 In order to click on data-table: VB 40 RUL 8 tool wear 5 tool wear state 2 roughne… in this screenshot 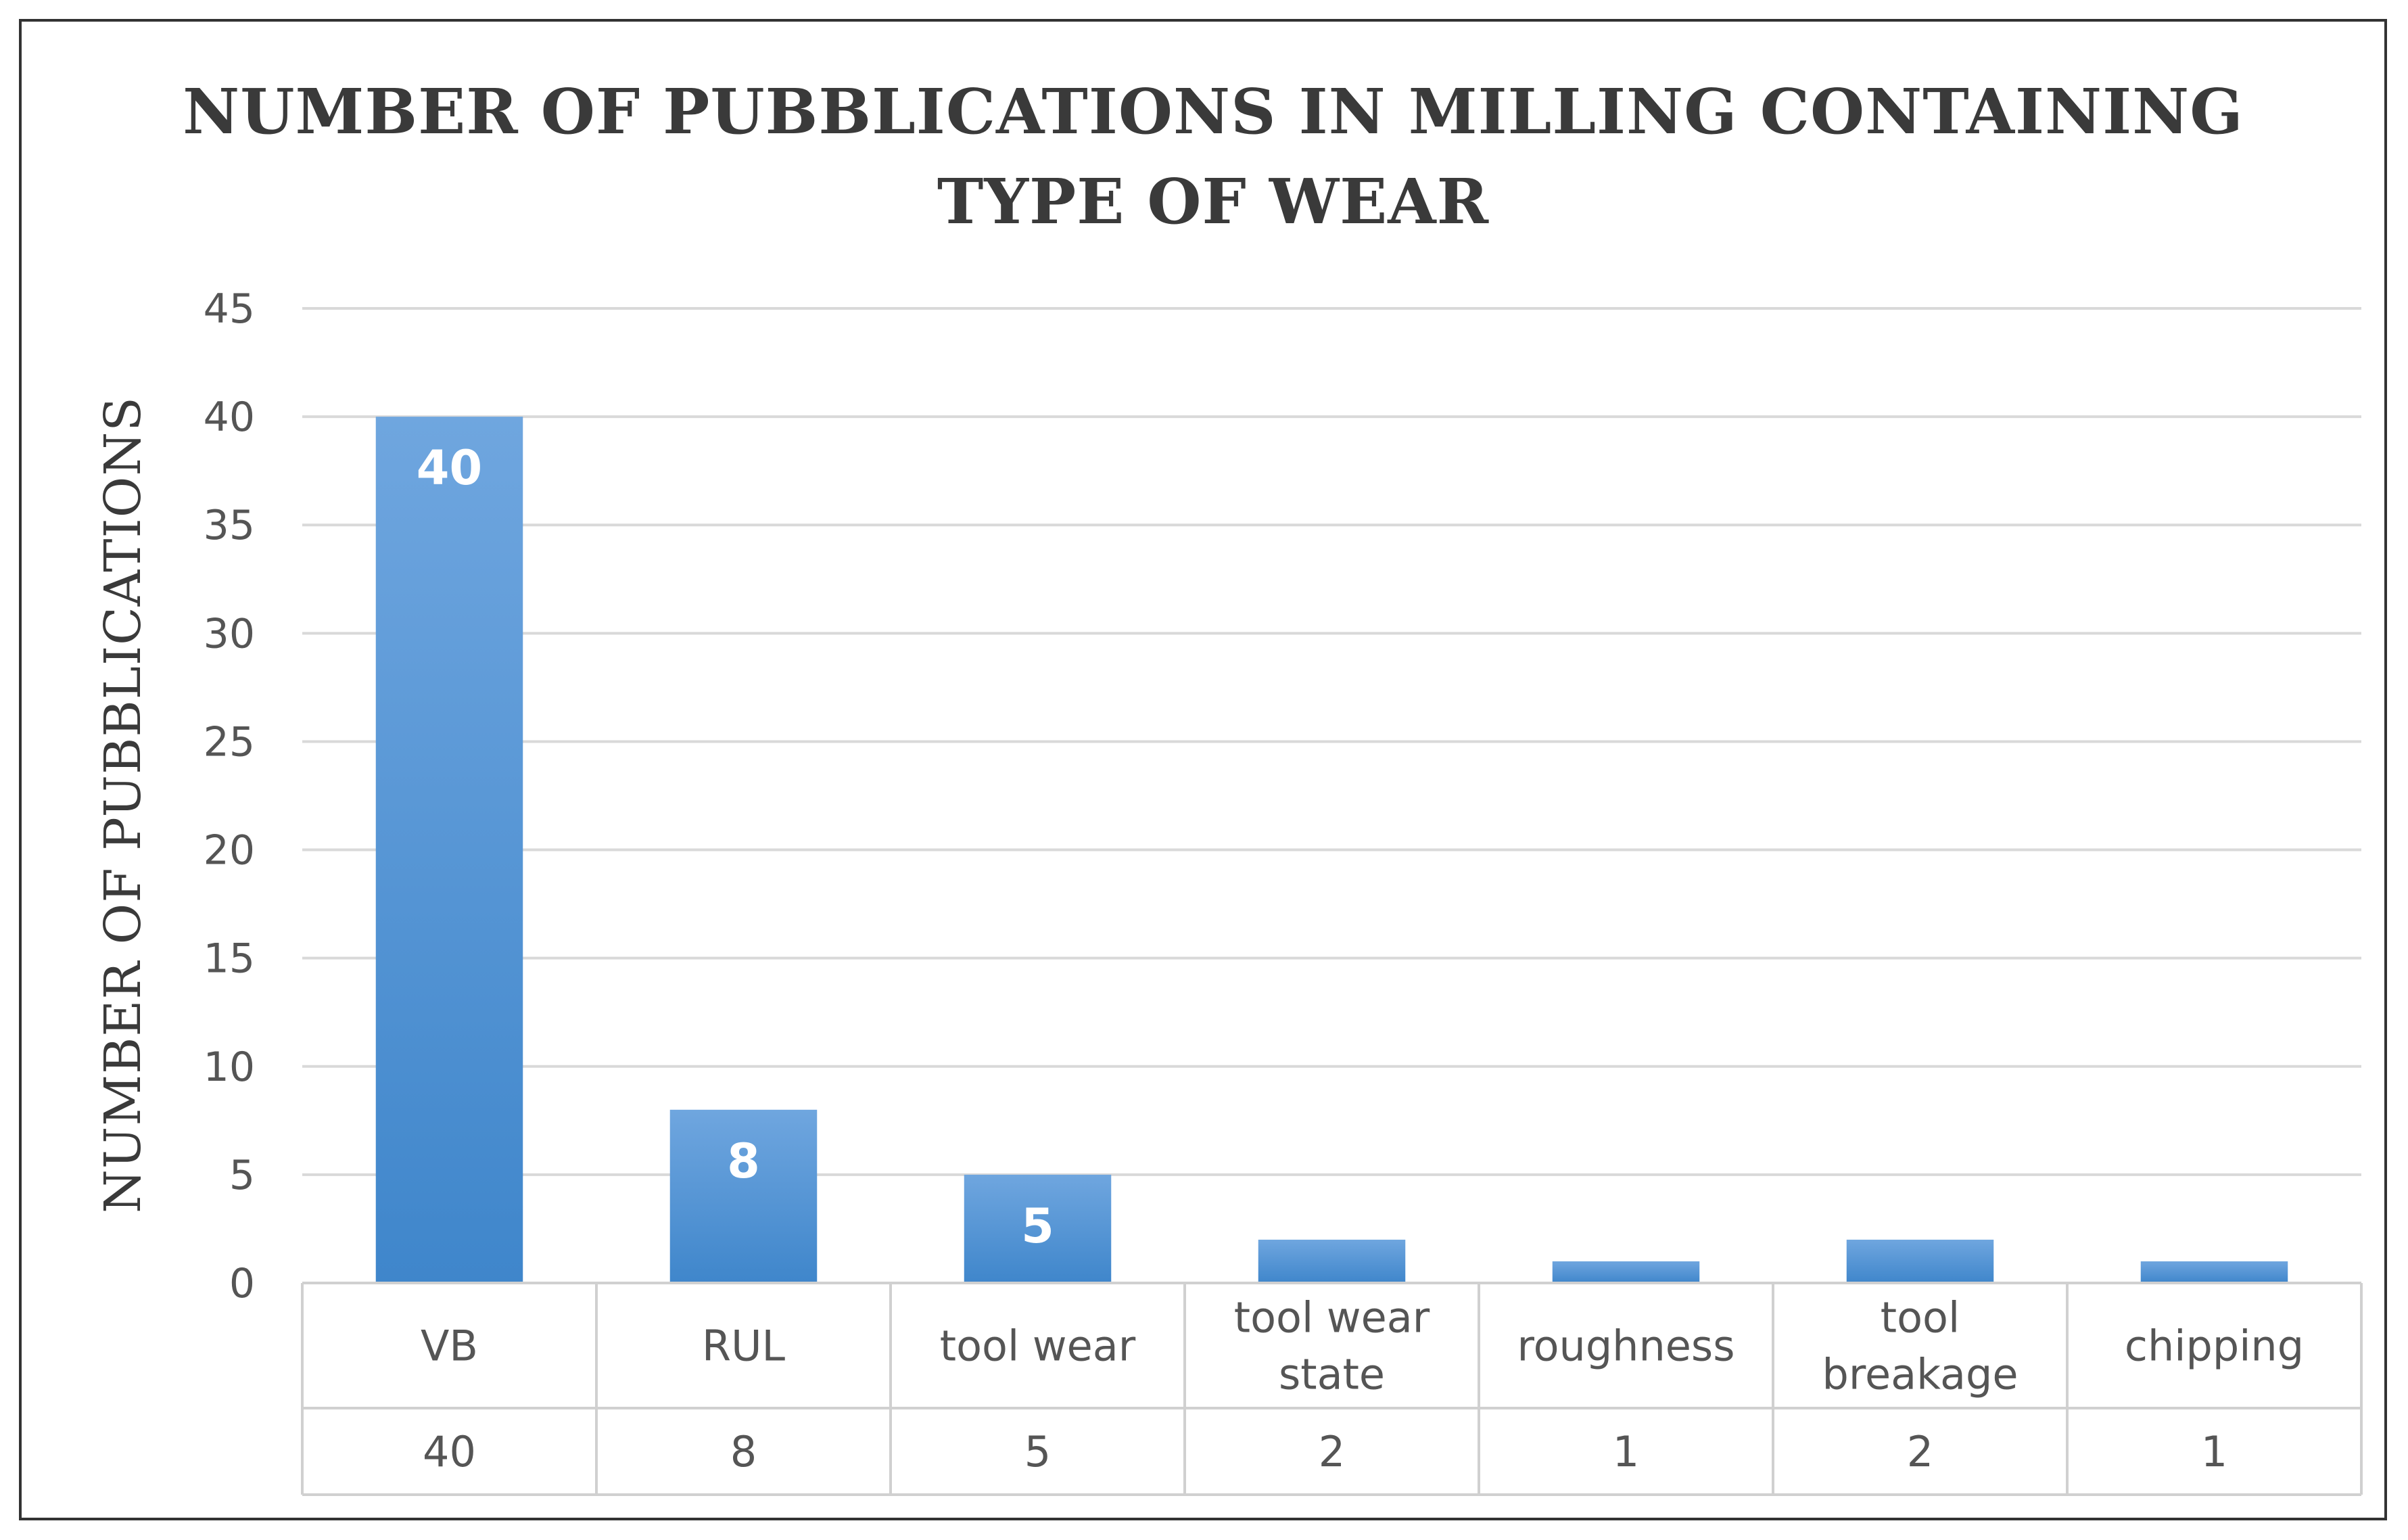, I will do `click(1332, 1389)`.